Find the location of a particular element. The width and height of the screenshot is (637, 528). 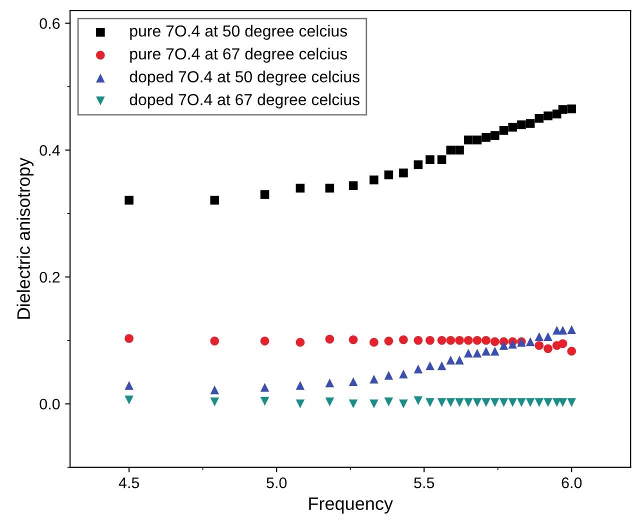

legend-label: pure 7O.4 at 67 degree celcius is located at coordinates (239, 55).